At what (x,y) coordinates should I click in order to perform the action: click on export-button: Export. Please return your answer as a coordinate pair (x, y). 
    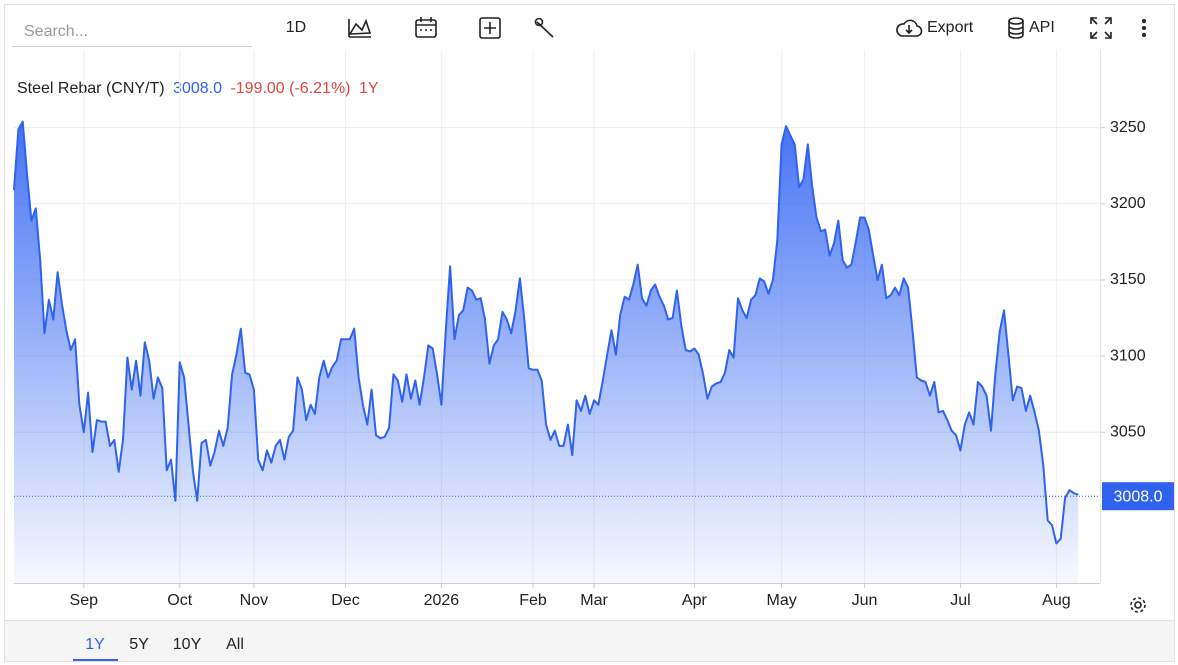
    Looking at the image, I should click on (950, 27).